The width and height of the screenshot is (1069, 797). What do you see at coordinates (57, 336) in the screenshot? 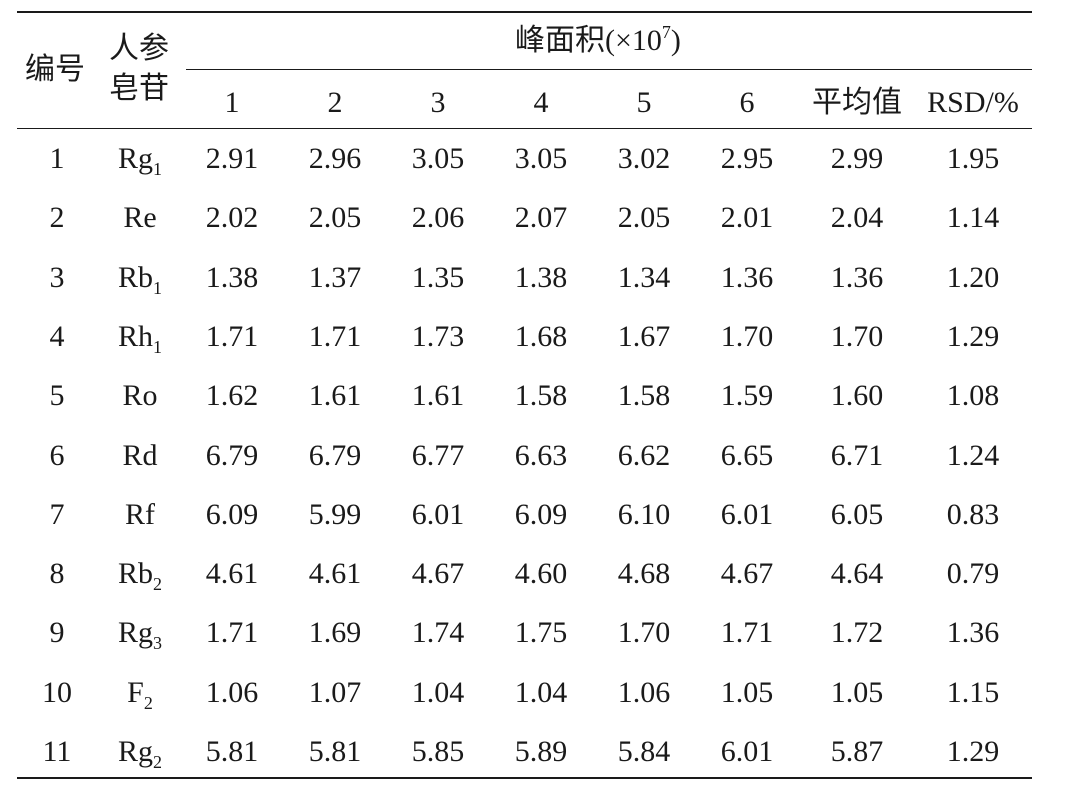
I see `row-number: 4` at bounding box center [57, 336].